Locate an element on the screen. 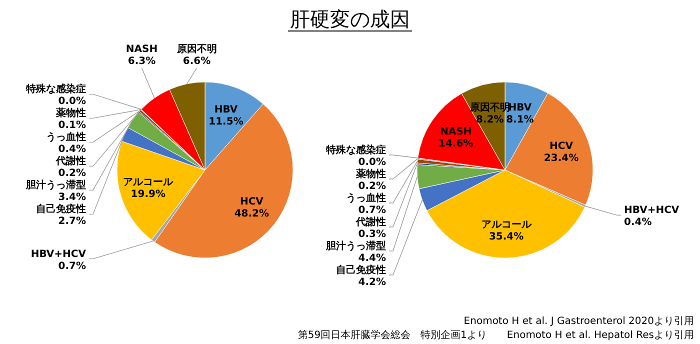 The image size is (700, 344). data-label: 0.3% is located at coordinates (372, 234).